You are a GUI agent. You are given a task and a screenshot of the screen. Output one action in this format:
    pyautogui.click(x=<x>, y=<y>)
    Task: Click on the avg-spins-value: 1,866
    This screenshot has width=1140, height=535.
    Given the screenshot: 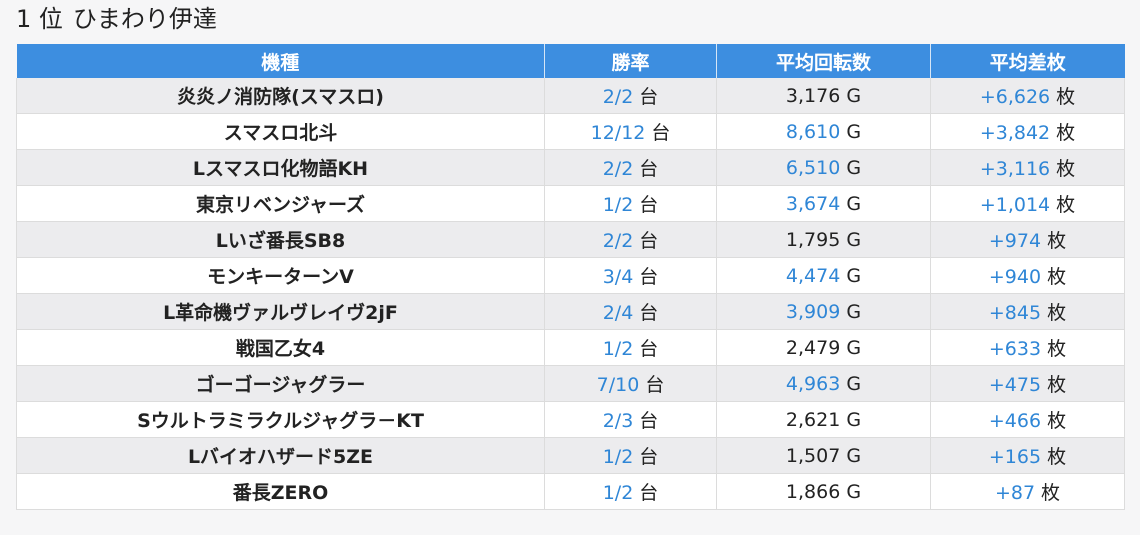 What is the action you would take?
    pyautogui.click(x=813, y=491)
    